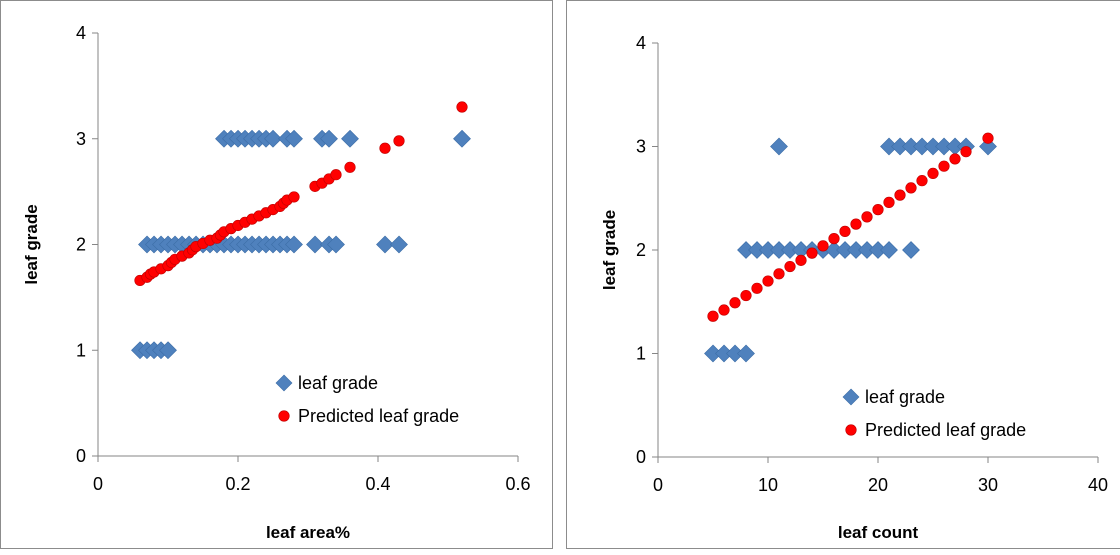 Image resolution: width=1120 pixels, height=555 pixels. Describe the element at coordinates (768, 485) in the screenshot. I see `x-tick-label: 10` at that location.